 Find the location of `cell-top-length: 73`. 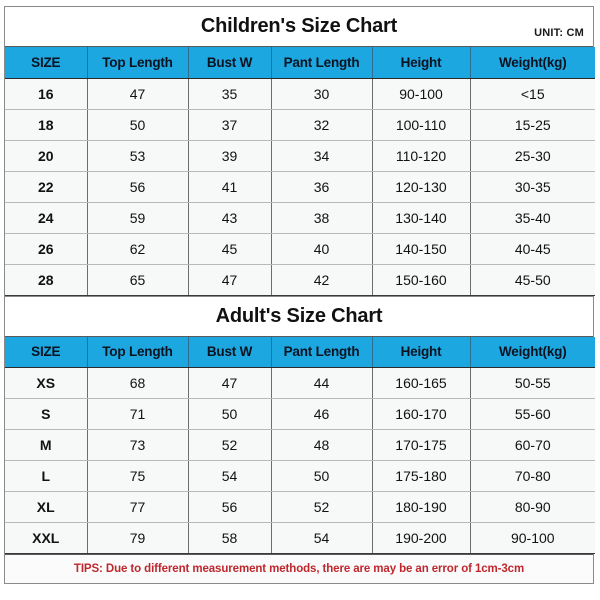

cell-top-length: 73 is located at coordinates (138, 445).